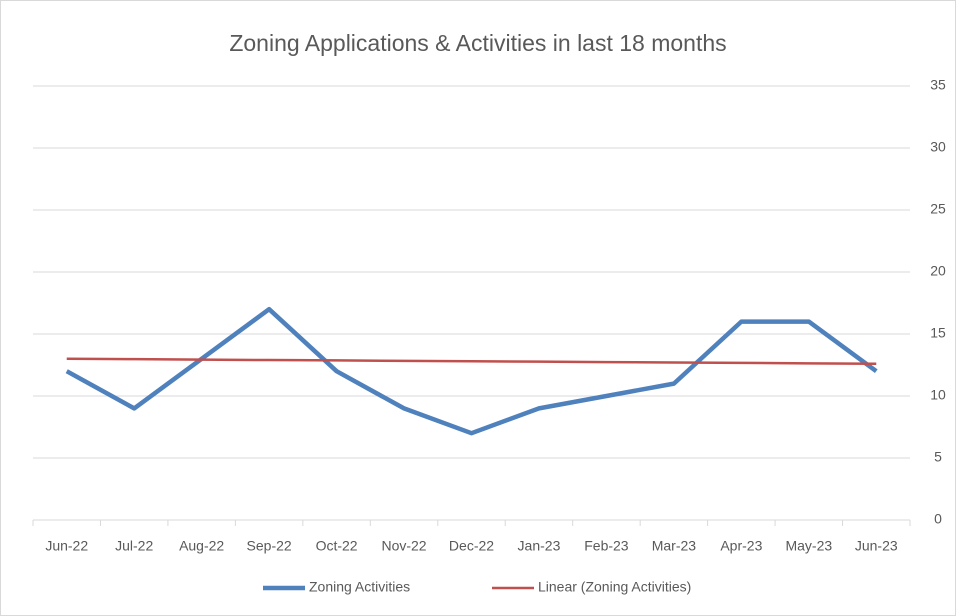  I want to click on y-tick-label: 10, so click(938, 395).